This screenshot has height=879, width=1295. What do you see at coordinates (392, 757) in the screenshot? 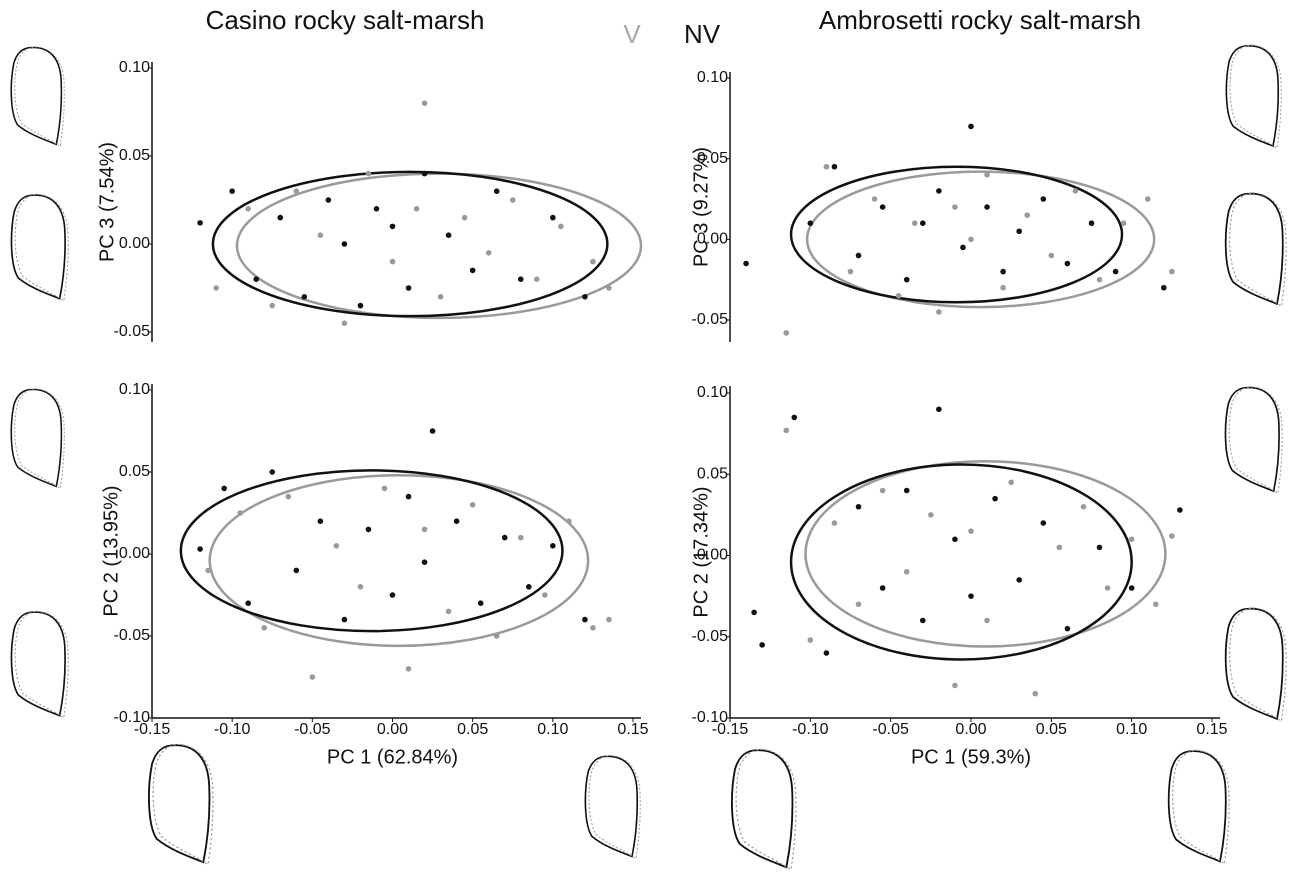
I see `x-axis-label: PC 1 (62.84%)` at bounding box center [392, 757].